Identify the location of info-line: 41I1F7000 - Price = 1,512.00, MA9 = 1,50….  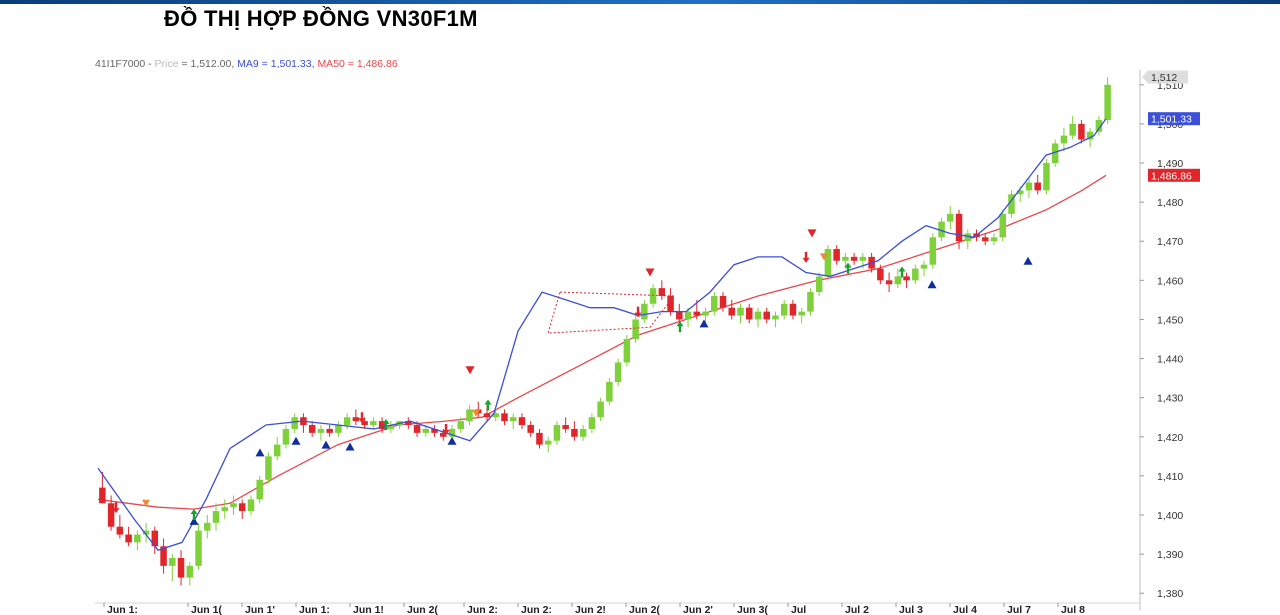
(246, 64).